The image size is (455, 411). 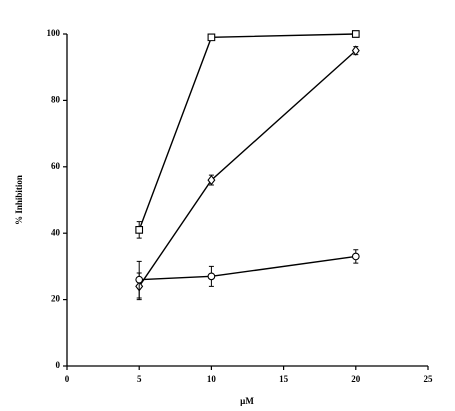 I want to click on x-tick-label: 10, so click(x=212, y=379).